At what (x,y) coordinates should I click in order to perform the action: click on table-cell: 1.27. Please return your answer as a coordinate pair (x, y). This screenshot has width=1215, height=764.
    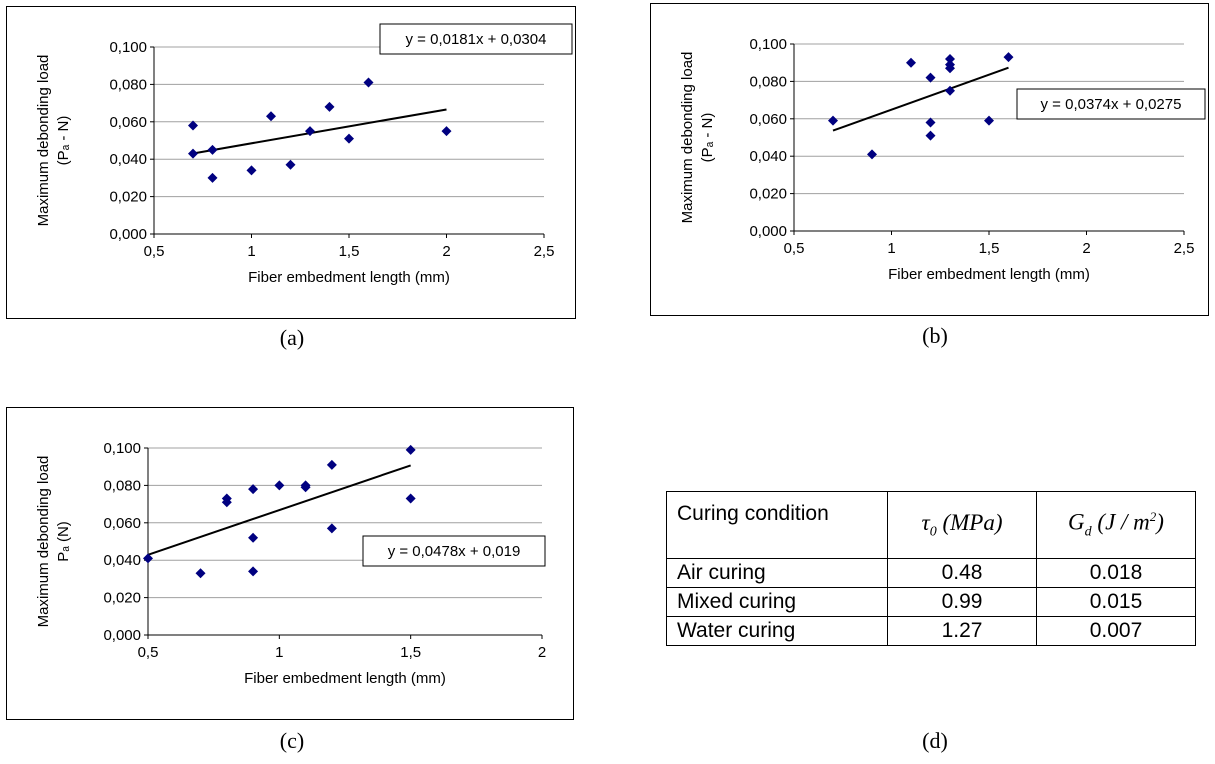
    Looking at the image, I should click on (962, 631).